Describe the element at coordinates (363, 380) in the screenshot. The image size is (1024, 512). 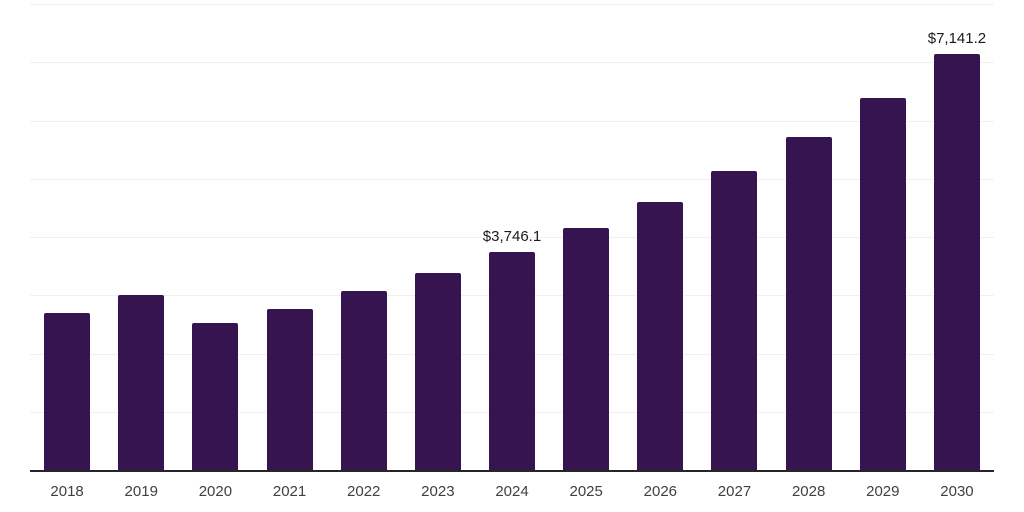
I see `bar-2022` at that location.